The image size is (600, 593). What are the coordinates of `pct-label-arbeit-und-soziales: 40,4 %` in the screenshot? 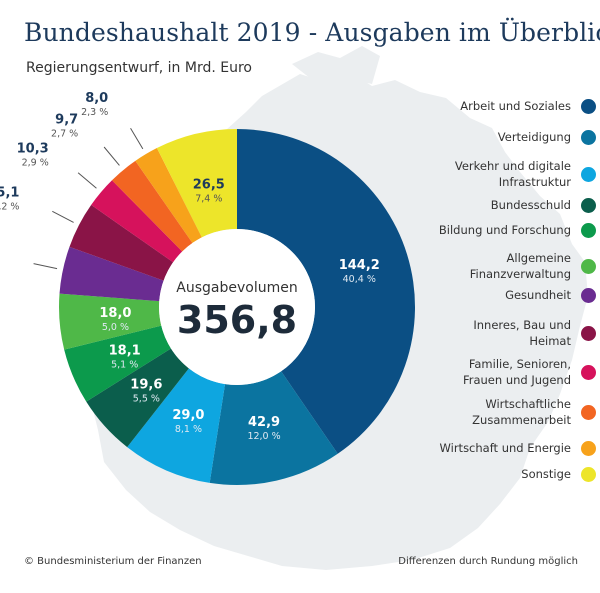 It's located at (359, 279).